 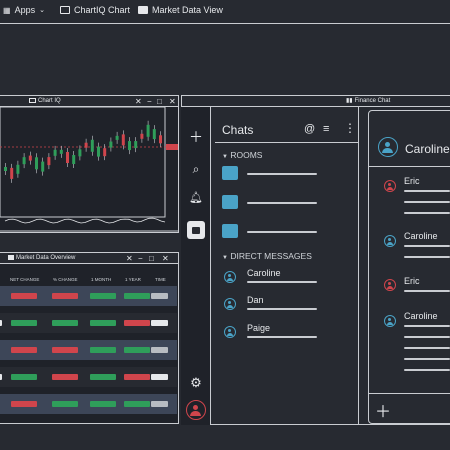 I want to click on user-avatar, so click(x=196, y=410).